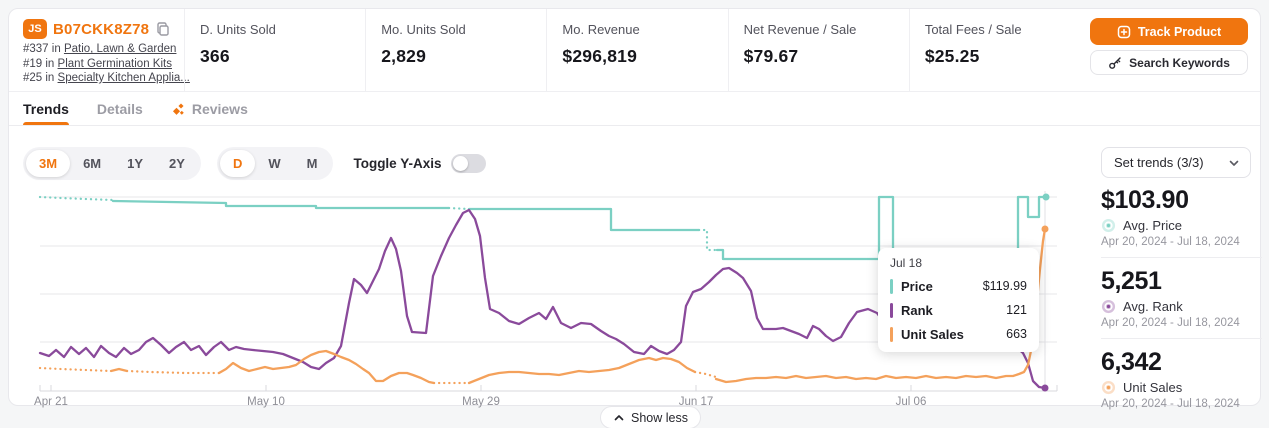 The image size is (1269, 428). Describe the element at coordinates (312, 163) in the screenshot. I see `granularity-monthly: M` at that location.